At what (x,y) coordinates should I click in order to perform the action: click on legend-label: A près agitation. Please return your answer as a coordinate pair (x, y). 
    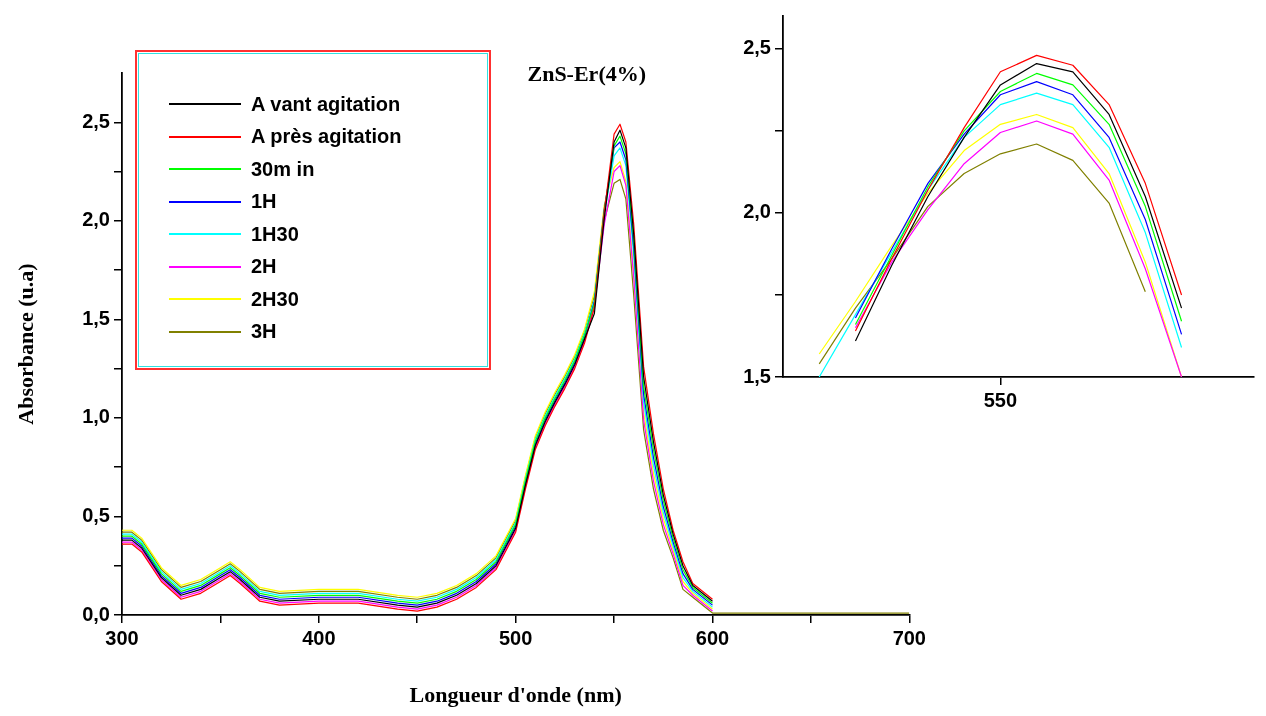
    Looking at the image, I should click on (326, 137).